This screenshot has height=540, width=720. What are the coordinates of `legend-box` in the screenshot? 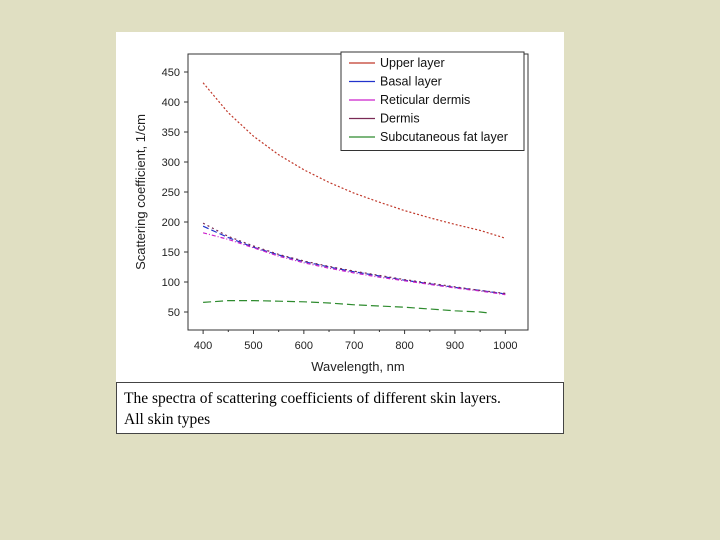 It's located at (432, 101).